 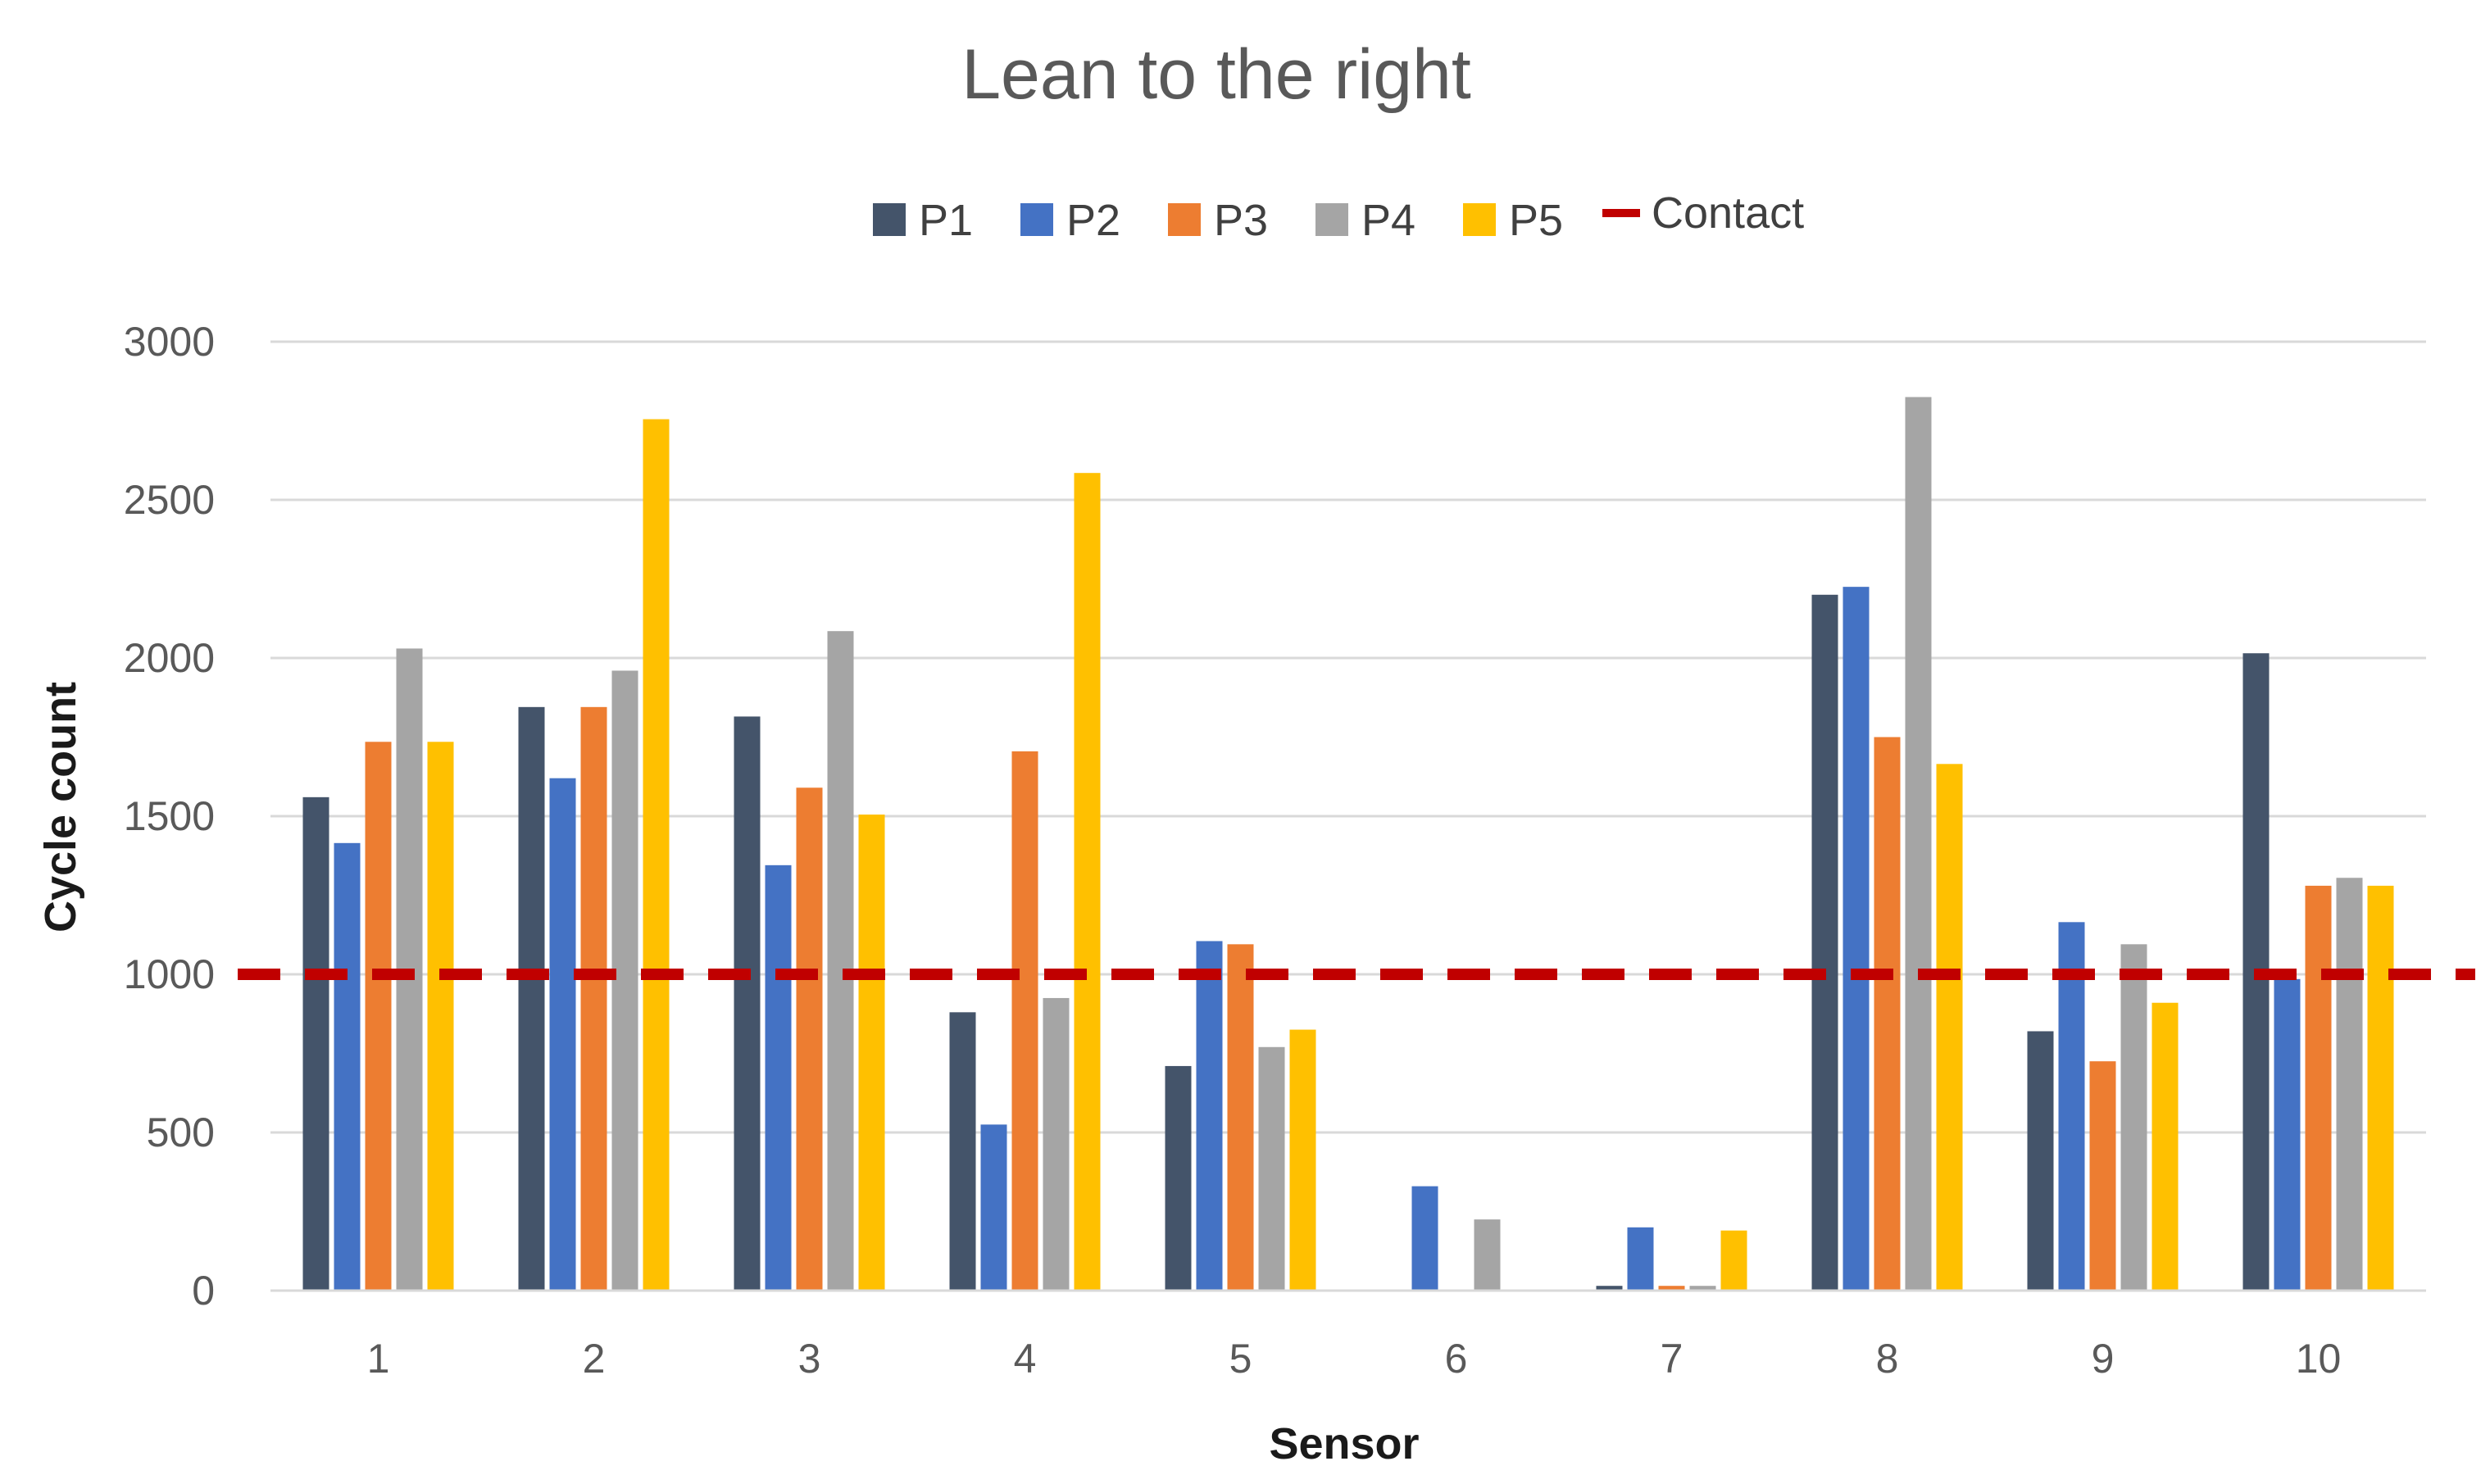 I want to click on chart-title: Lean to the right, so click(x=1216, y=74).